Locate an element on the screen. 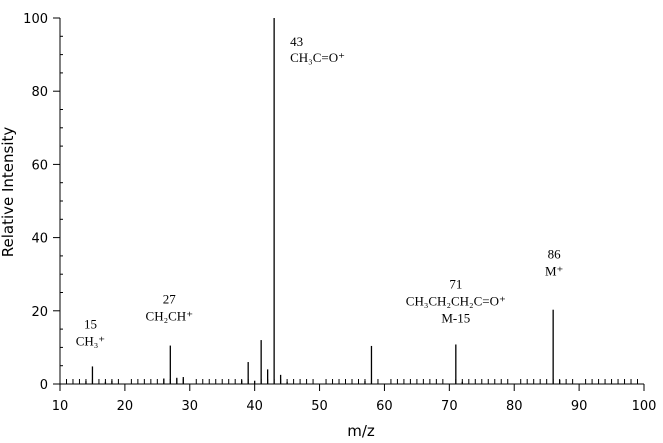  y-tick-label: 100 is located at coordinates (35, 19).